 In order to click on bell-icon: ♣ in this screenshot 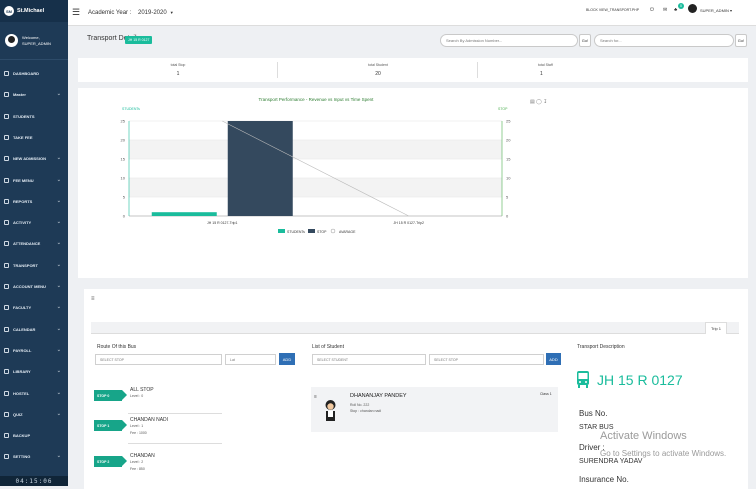, I will do `click(676, 10)`.